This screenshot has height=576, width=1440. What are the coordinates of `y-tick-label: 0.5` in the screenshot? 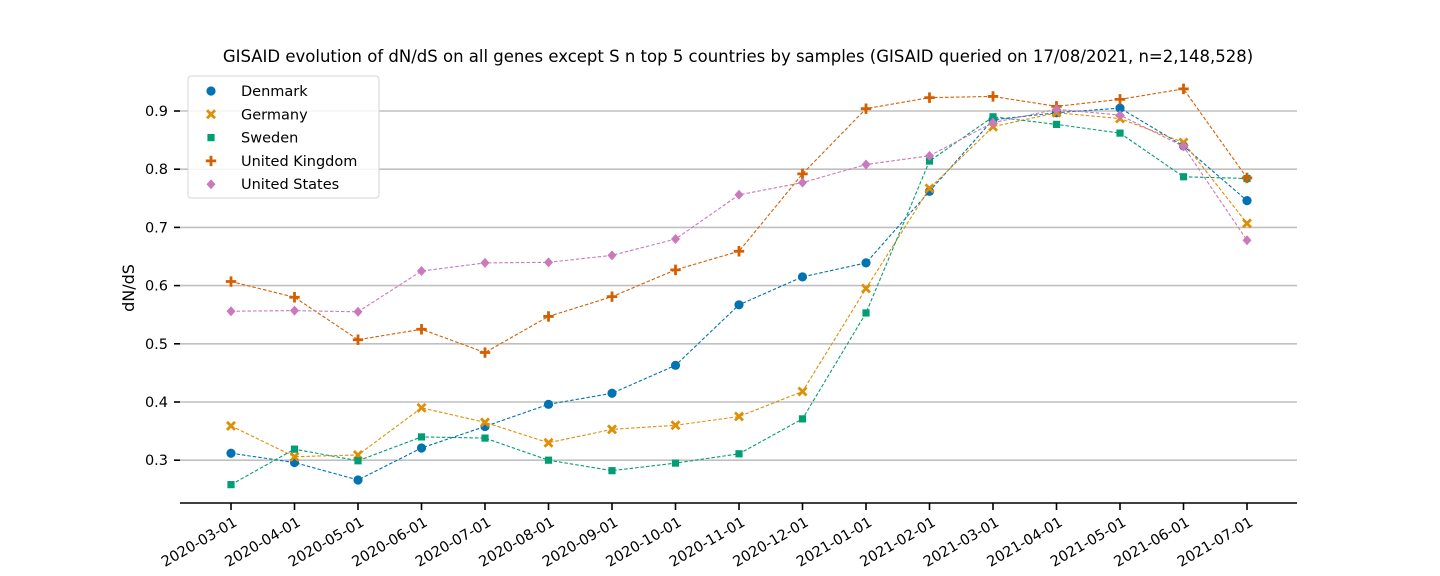 It's located at (156, 345).